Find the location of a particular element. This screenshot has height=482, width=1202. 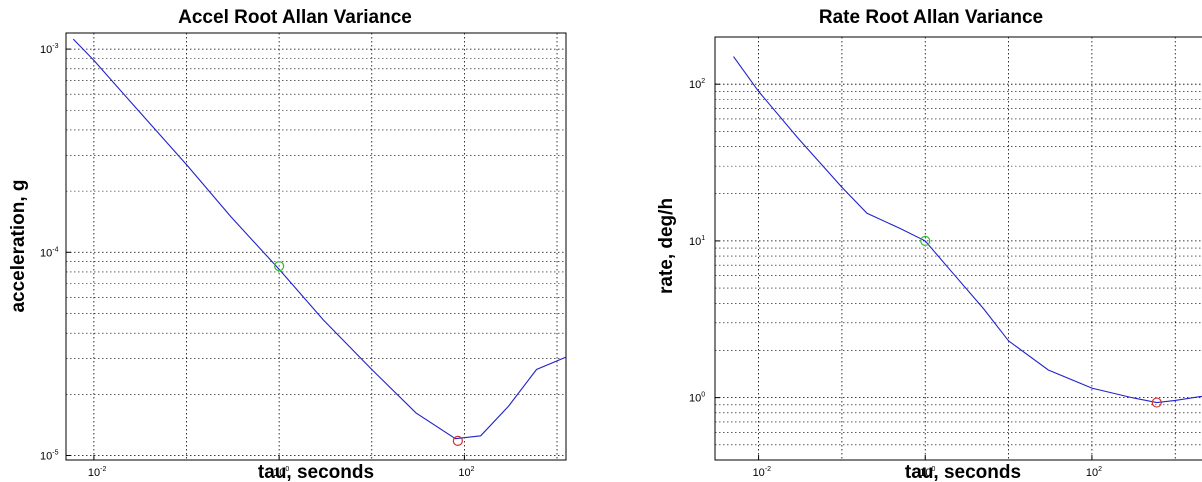

y-tick-label: 10⁻⁴ is located at coordinates (49, 252).